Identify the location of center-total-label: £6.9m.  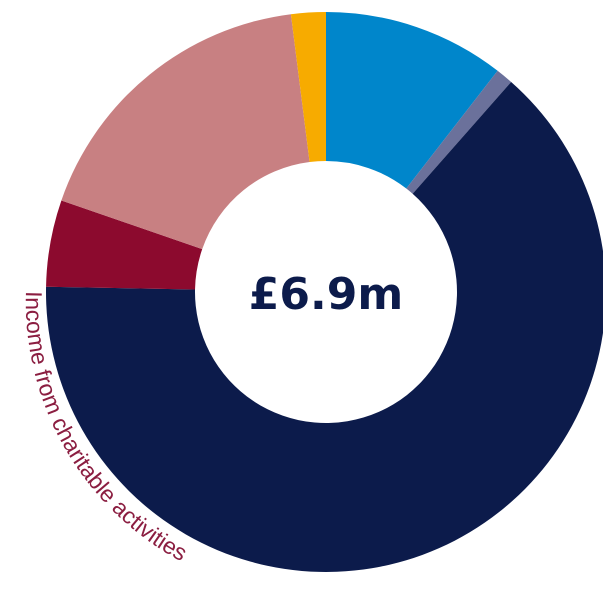
(326, 294).